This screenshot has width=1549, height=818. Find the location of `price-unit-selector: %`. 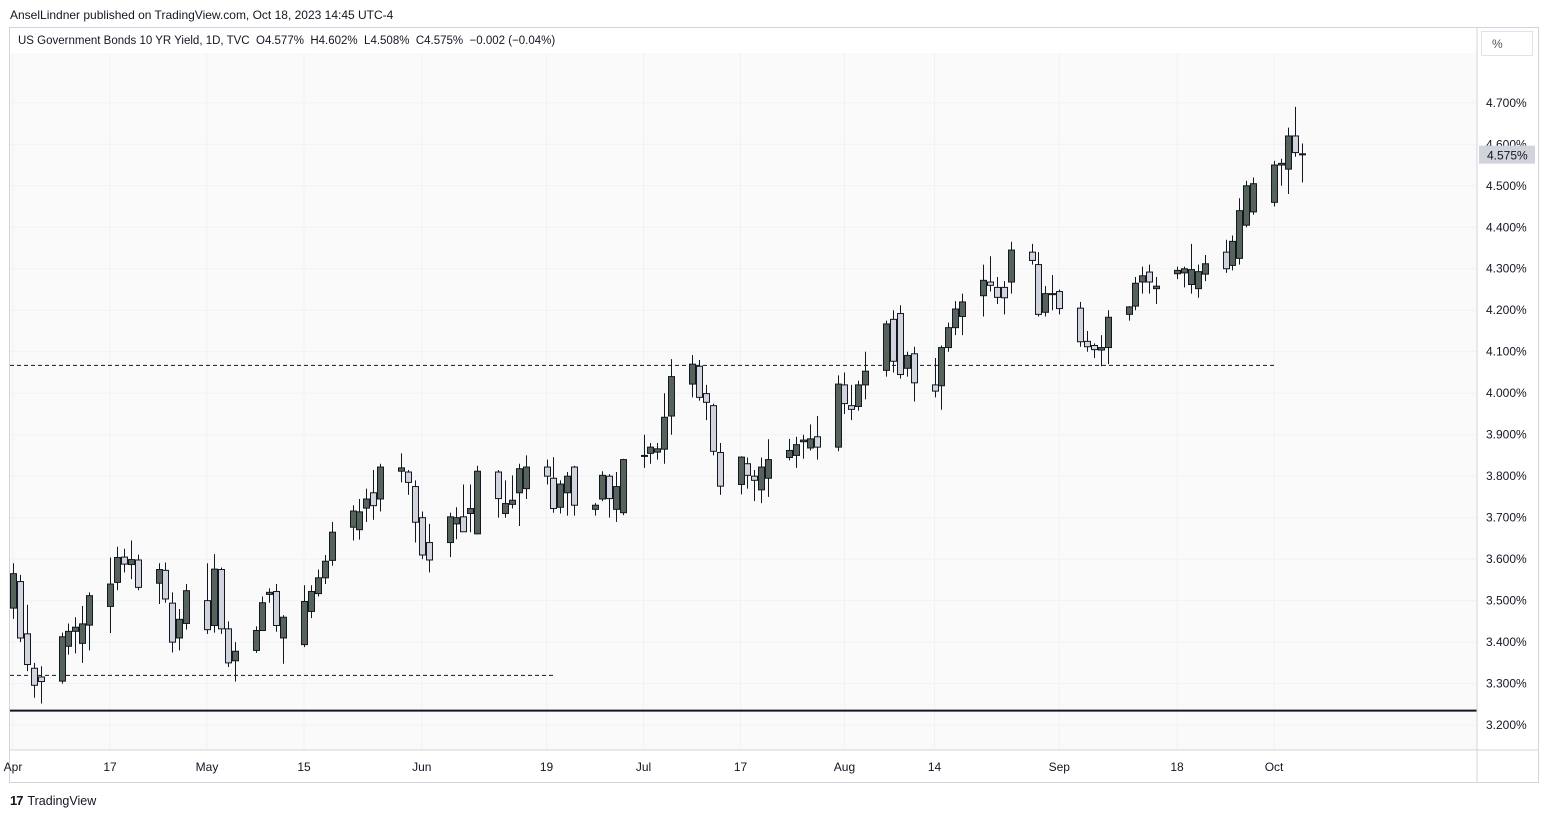

price-unit-selector: % is located at coordinates (1507, 43).